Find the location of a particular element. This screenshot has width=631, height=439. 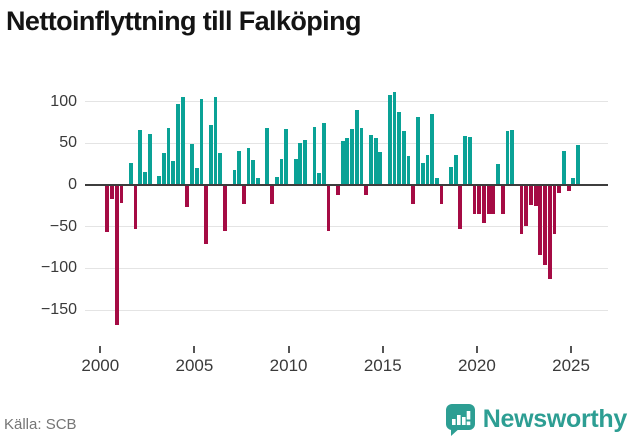

bar-2003q3 is located at coordinates (168, 156).